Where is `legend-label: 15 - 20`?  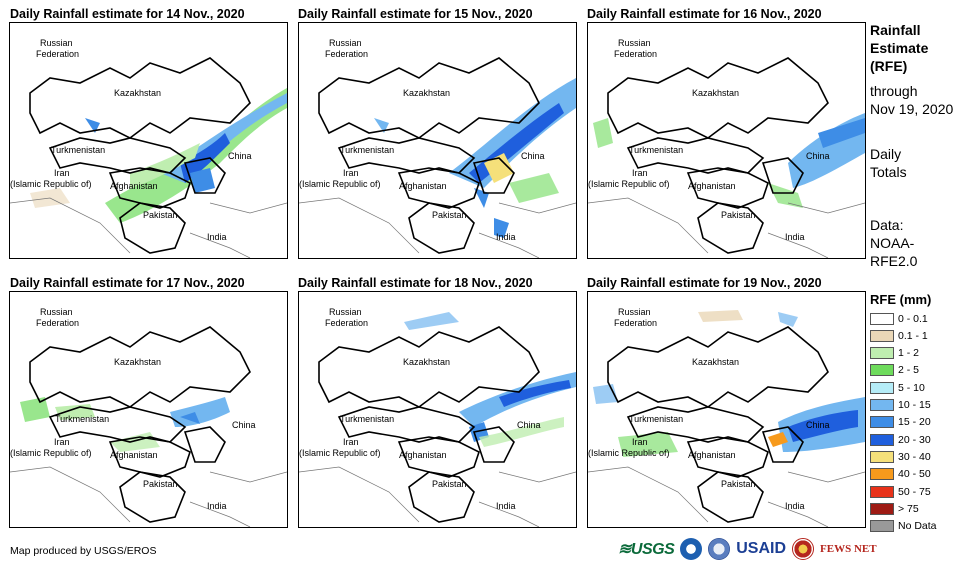 legend-label: 15 - 20 is located at coordinates (914, 422).